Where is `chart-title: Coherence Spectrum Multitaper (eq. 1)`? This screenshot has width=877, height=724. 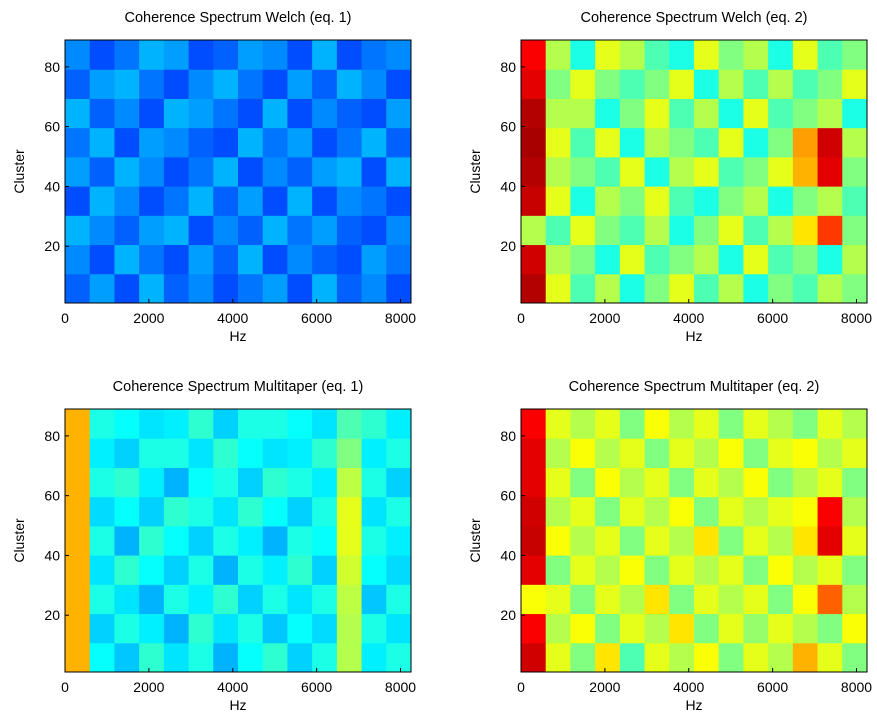 chart-title: Coherence Spectrum Multitaper (eq. 1) is located at coordinates (238, 387).